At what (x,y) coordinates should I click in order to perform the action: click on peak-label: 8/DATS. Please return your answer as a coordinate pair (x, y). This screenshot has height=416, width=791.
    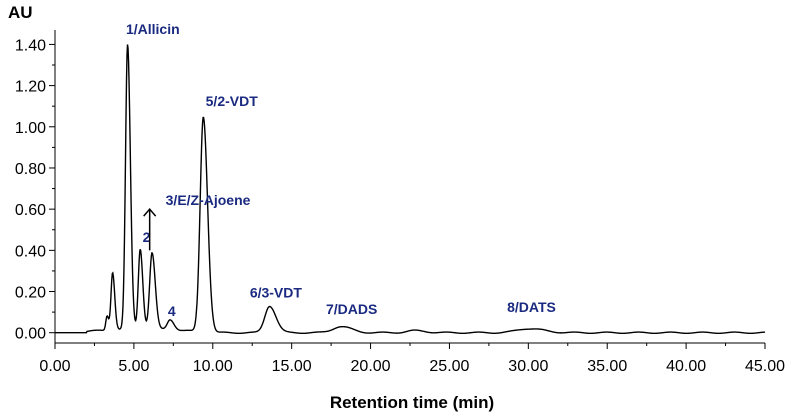
    Looking at the image, I should click on (531, 307).